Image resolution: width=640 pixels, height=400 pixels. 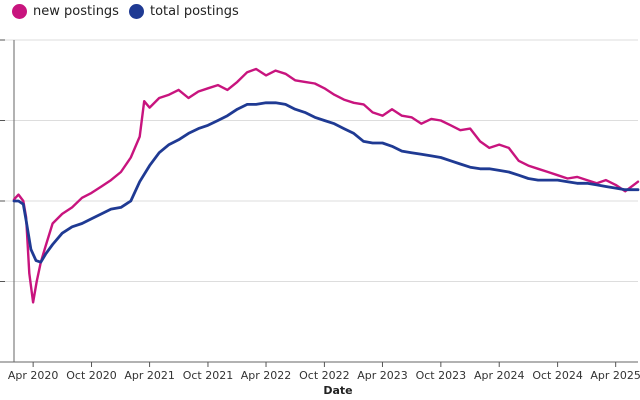 I want to click on legend-swatch-new-postings, so click(x=19, y=11).